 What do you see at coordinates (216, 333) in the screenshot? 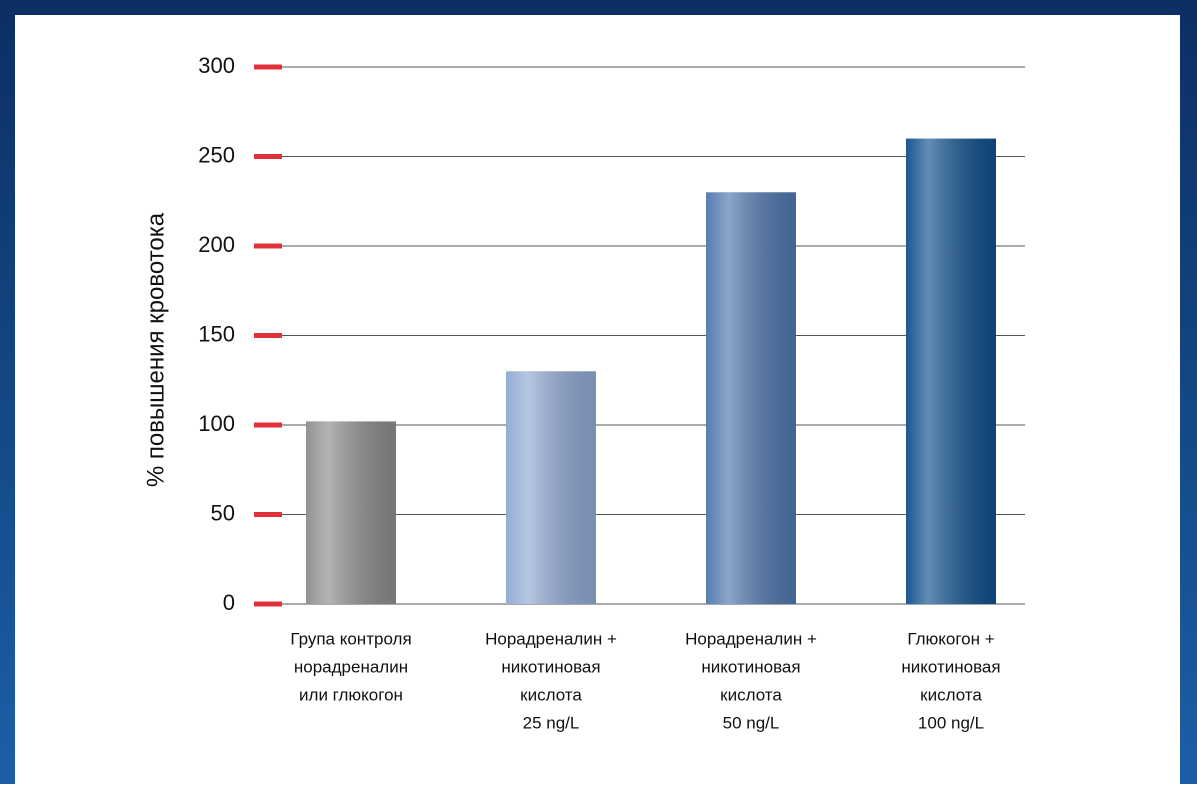
I see `y-tick-label: 150` at bounding box center [216, 333].